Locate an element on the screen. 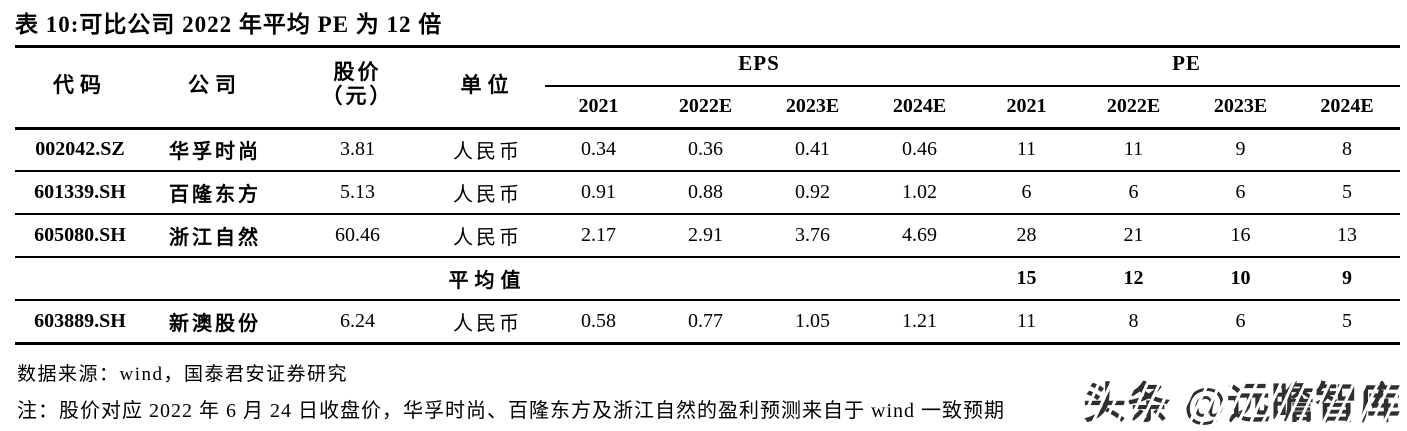 The width and height of the screenshot is (1407, 431). cell-eps-2023e is located at coordinates (812, 279).